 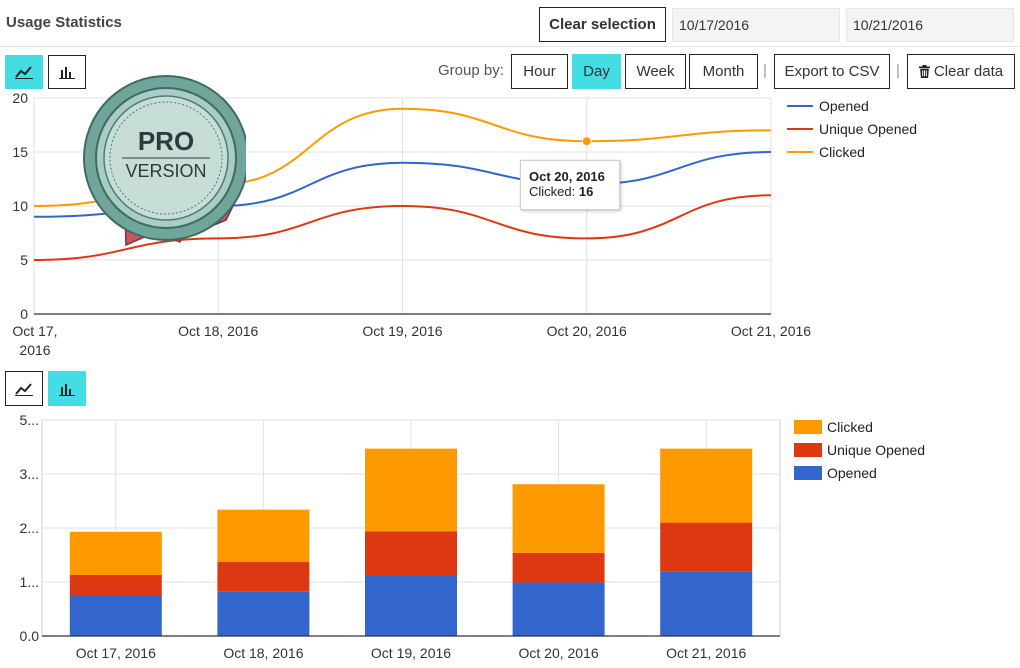 I want to click on trash-icon, so click(x=924, y=71).